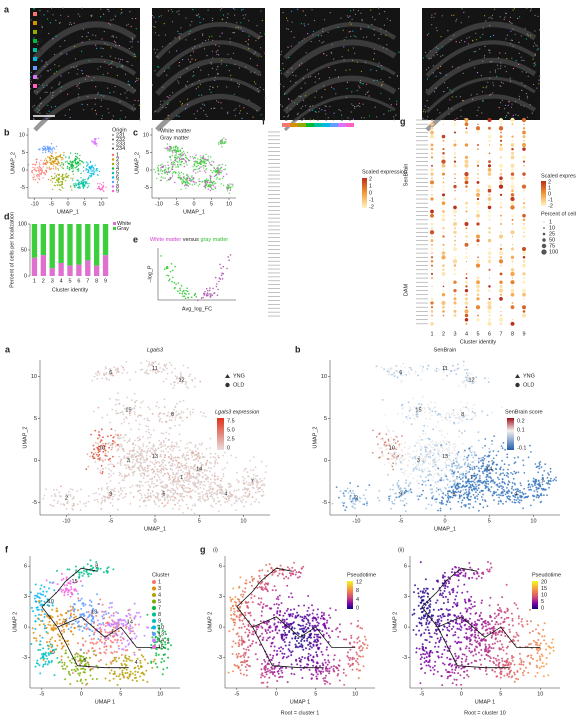 The width and height of the screenshot is (576, 723). I want to click on gene-point, so click(222, 279).